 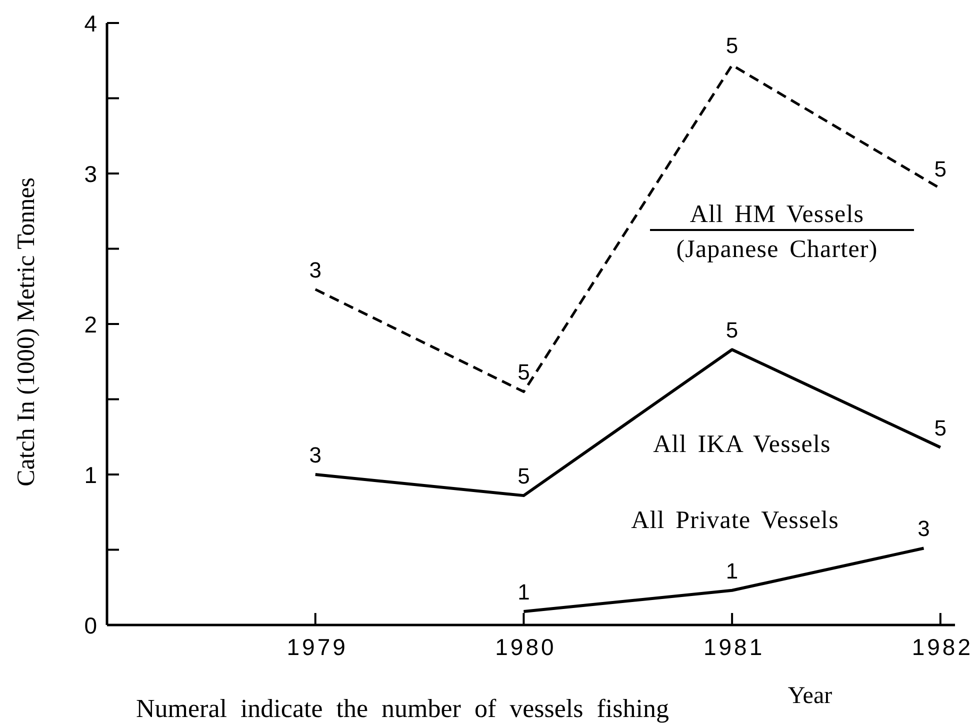 What do you see at coordinates (734, 647) in the screenshot?
I see `x-tick-label: 1981` at bounding box center [734, 647].